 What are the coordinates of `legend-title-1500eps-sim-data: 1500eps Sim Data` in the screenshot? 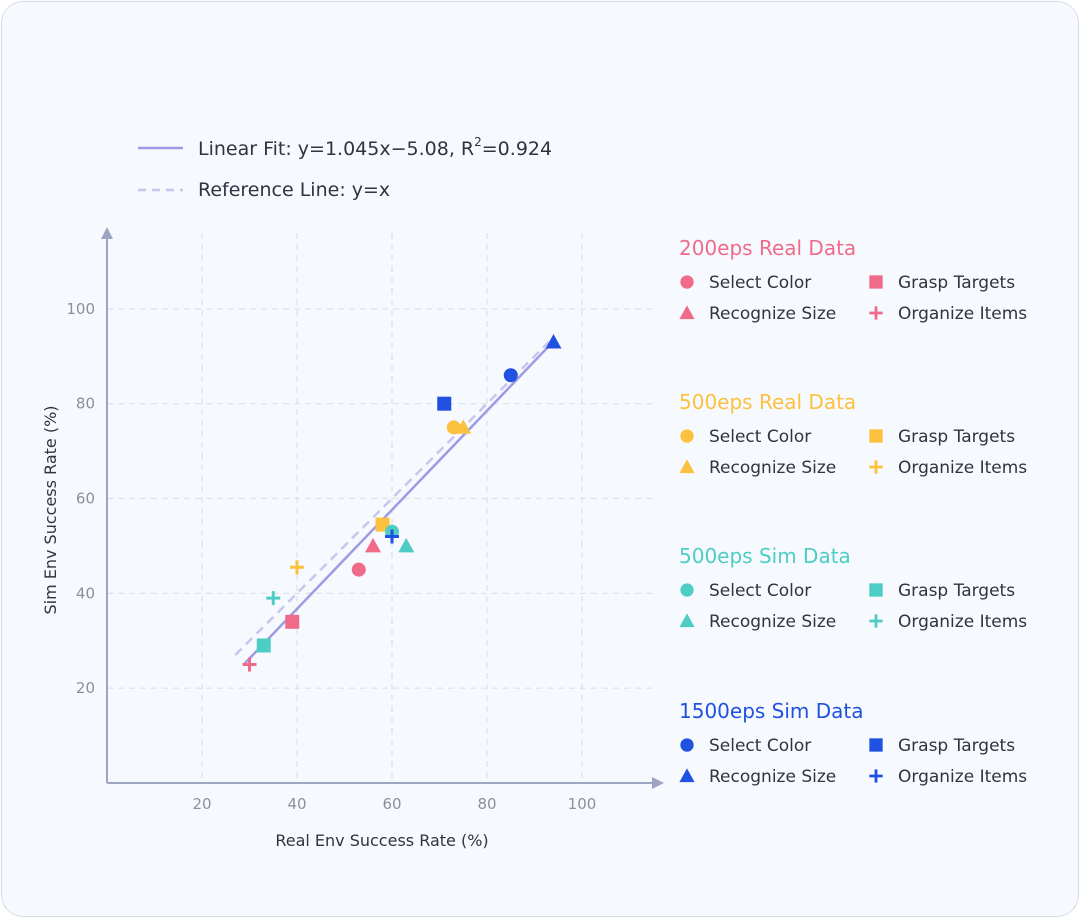 It's located at (771, 711).